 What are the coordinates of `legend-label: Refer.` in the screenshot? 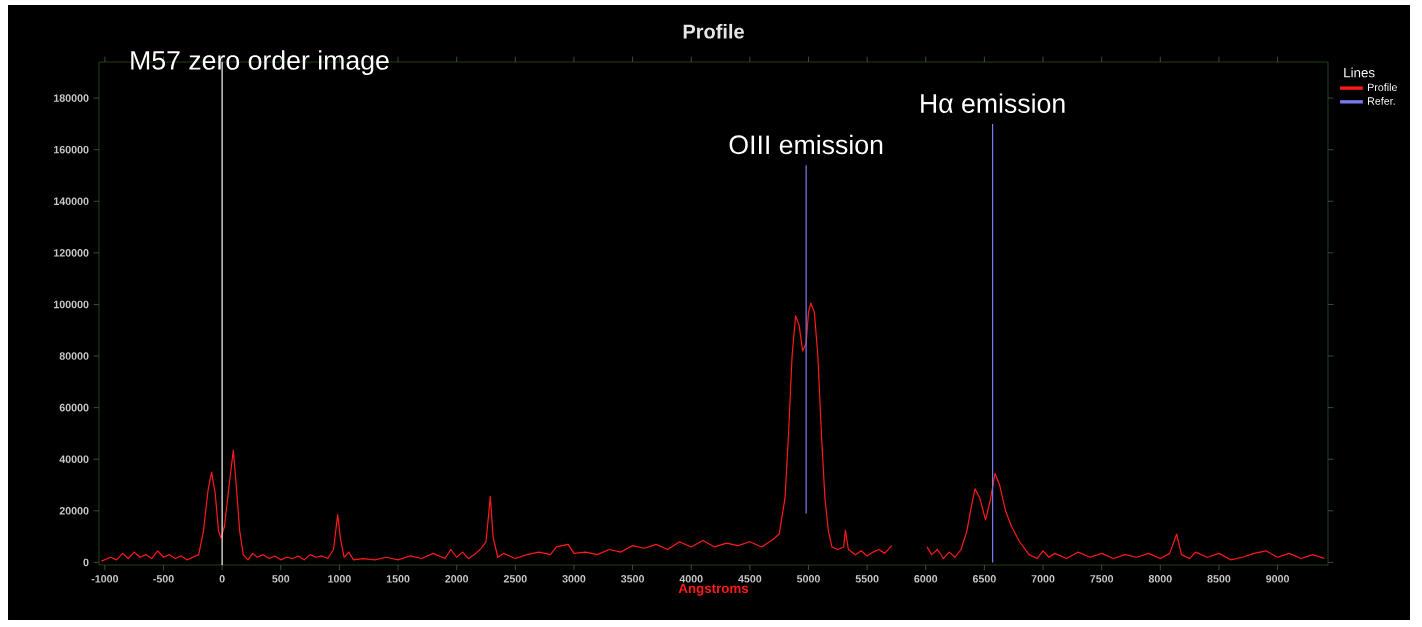 It's located at (1381, 100).